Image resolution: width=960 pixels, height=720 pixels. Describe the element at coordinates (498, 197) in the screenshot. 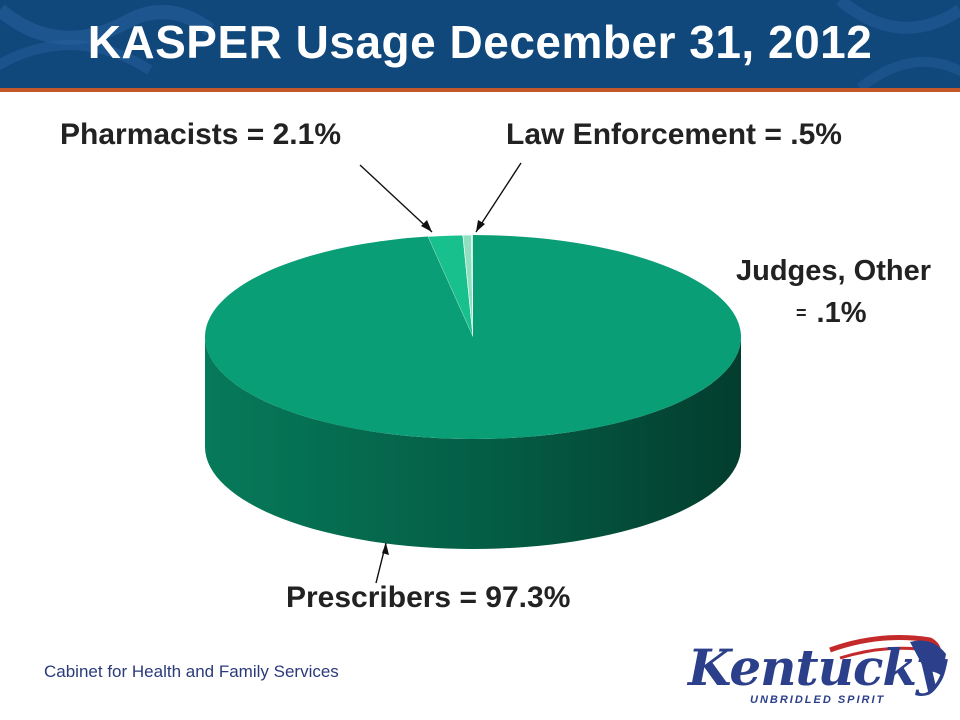

I see `law-enforcement-leader-line` at that location.